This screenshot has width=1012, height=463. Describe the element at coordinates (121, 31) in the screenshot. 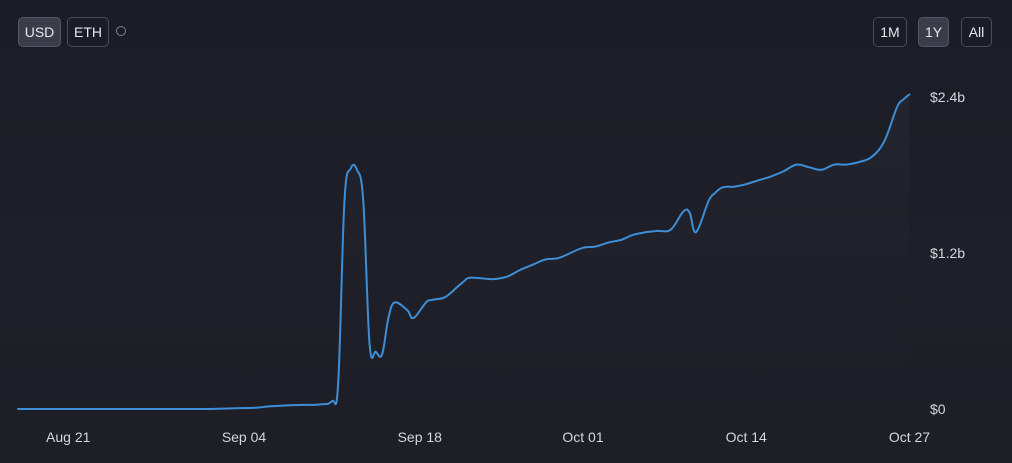

I see `info-circle-icon` at that location.